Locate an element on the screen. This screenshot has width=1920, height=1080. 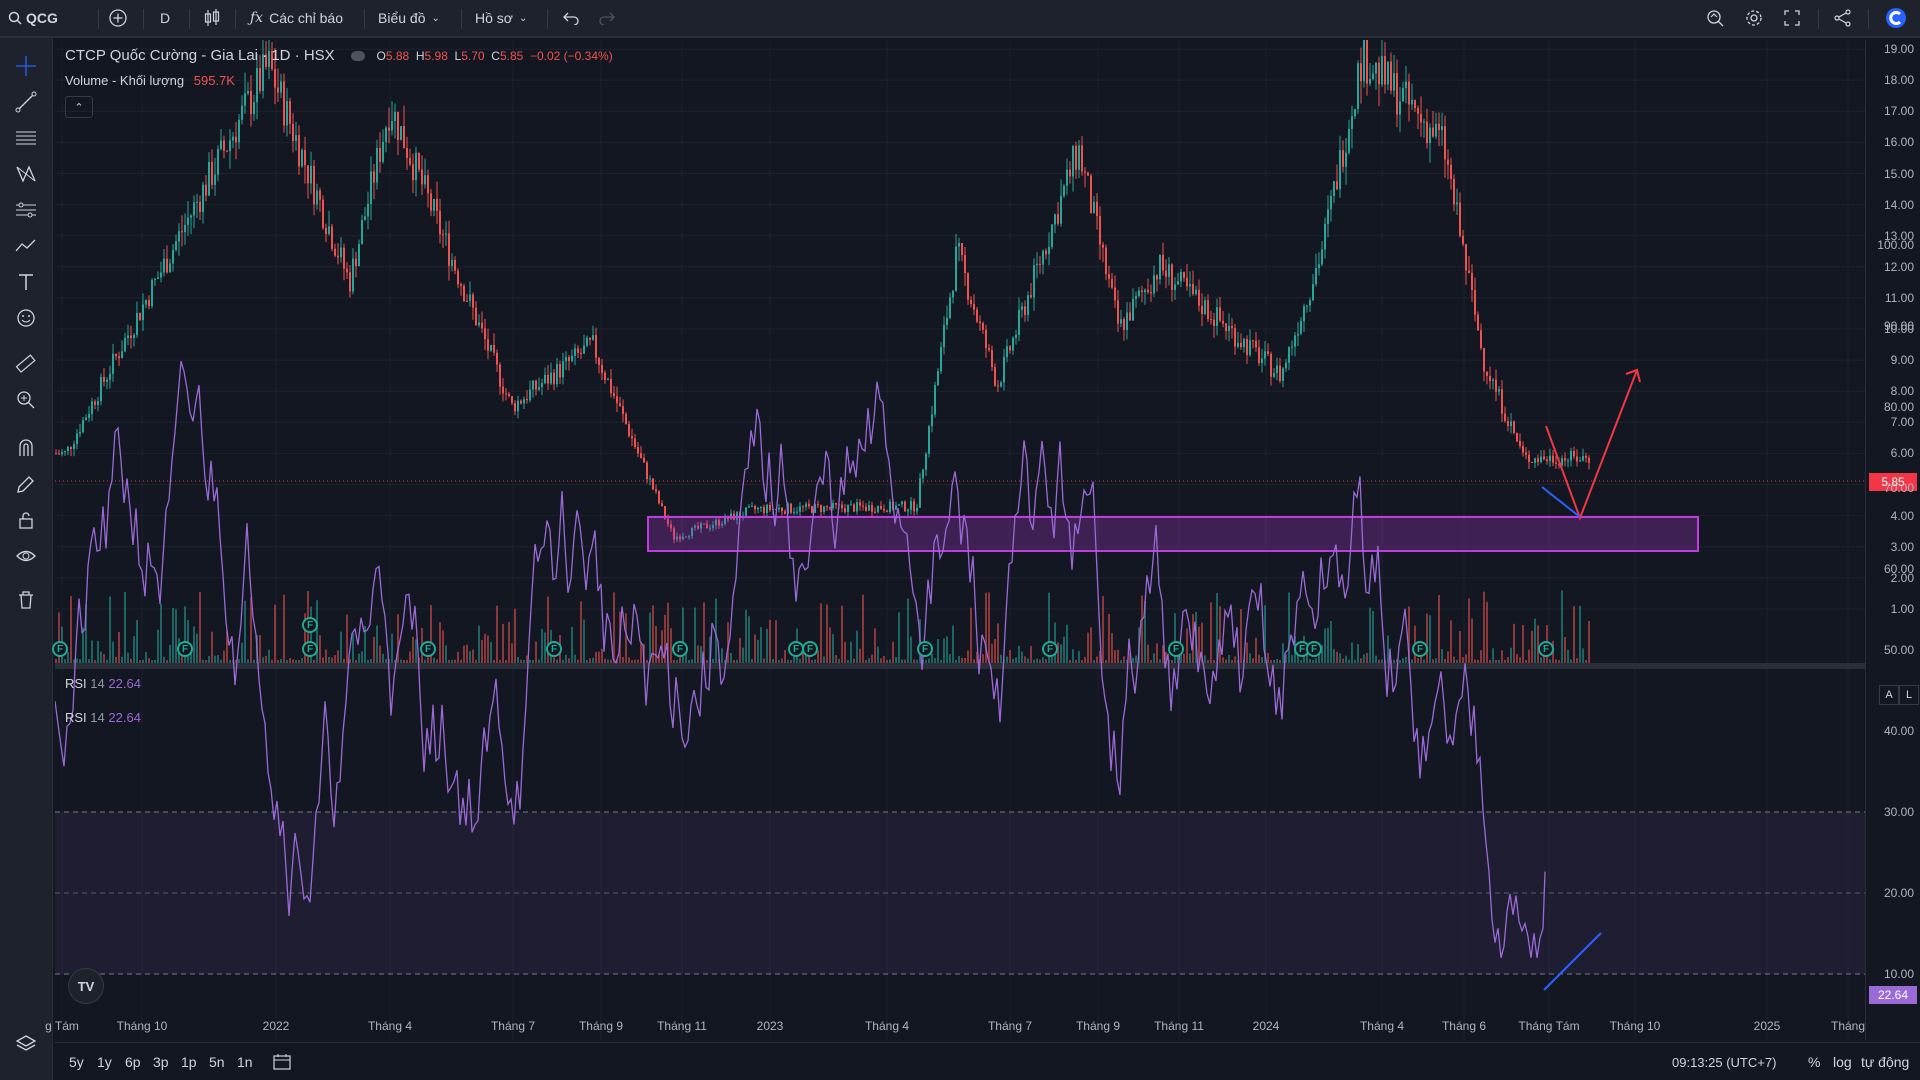
symbol-search: QCG is located at coordinates (33, 18).